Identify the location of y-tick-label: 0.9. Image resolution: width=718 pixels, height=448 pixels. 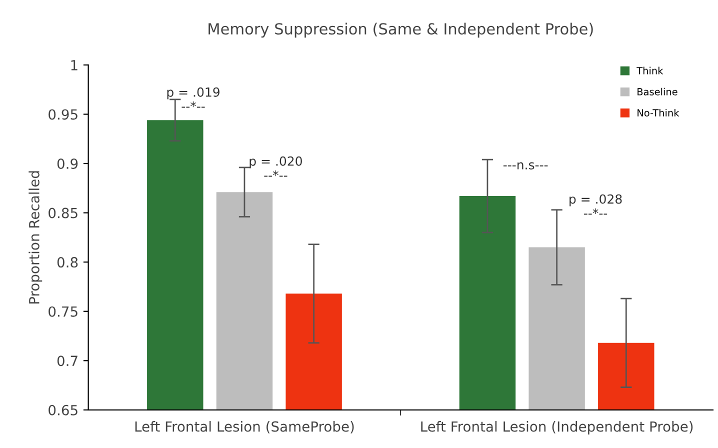
(67, 163).